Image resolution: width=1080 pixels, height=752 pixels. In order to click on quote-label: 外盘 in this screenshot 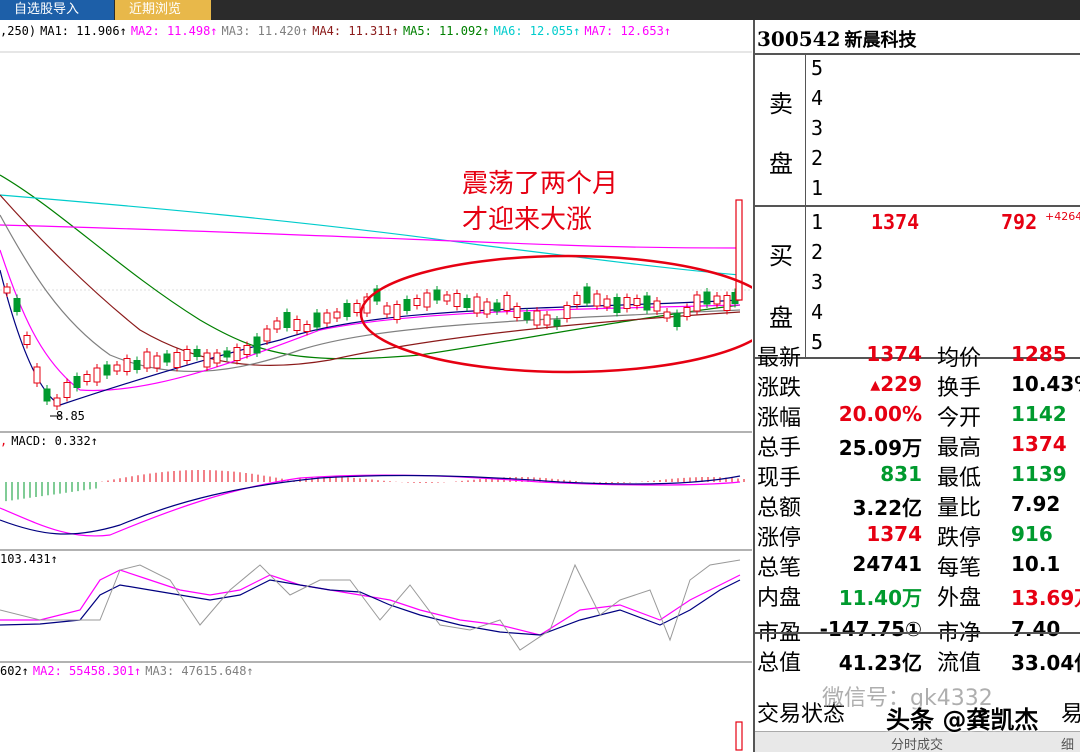, I will do `click(959, 598)`.